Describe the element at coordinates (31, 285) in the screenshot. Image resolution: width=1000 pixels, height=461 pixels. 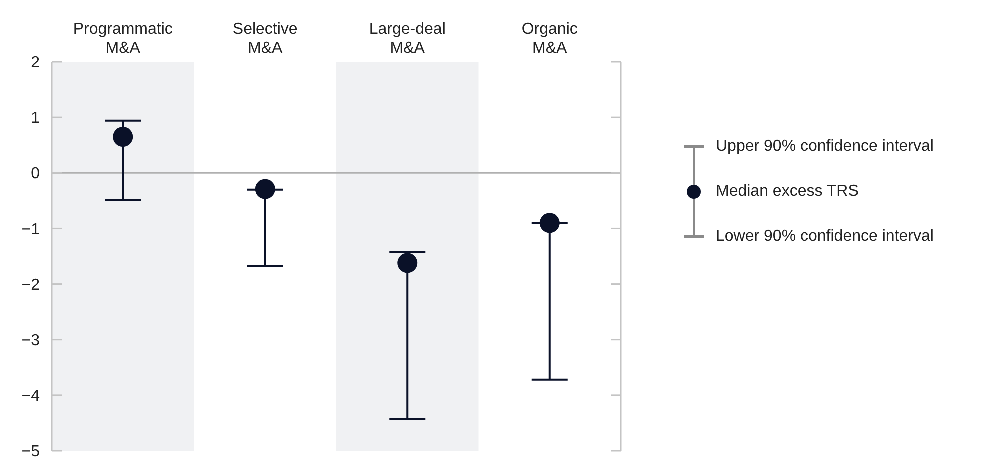
I see `y-tick-label: −2` at that location.